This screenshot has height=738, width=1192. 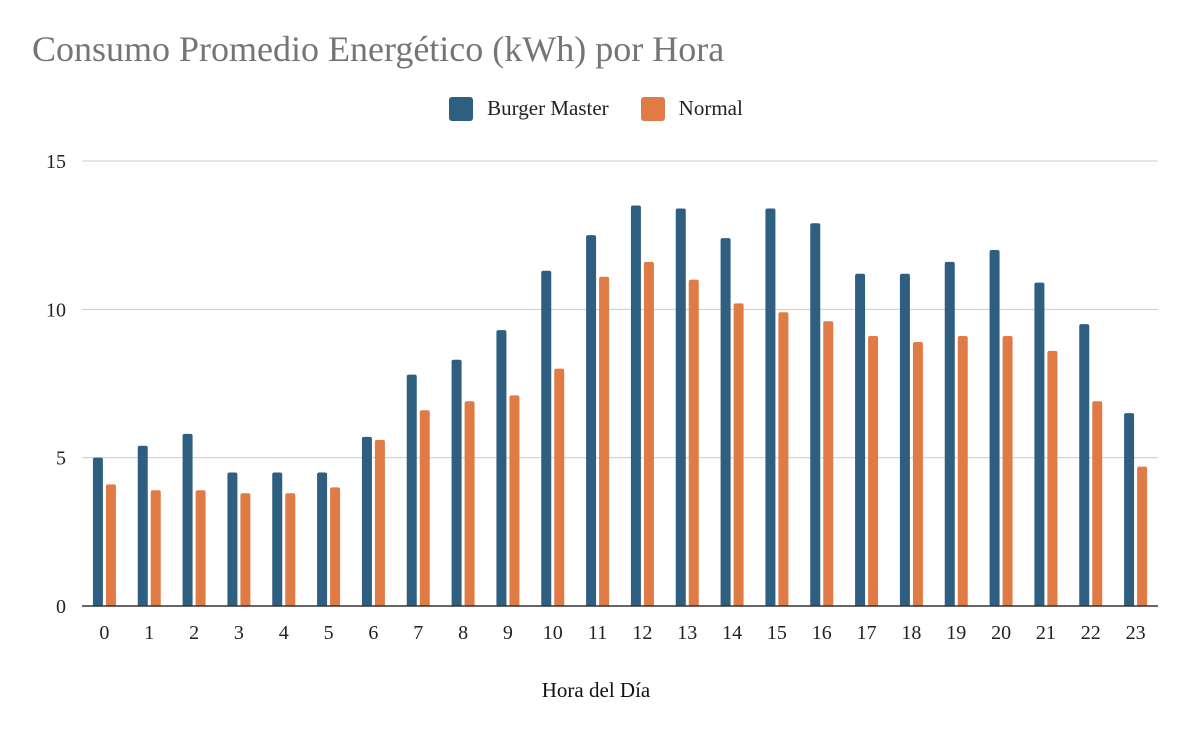 What do you see at coordinates (822, 633) in the screenshot?
I see `x-tick-label: 16` at bounding box center [822, 633].